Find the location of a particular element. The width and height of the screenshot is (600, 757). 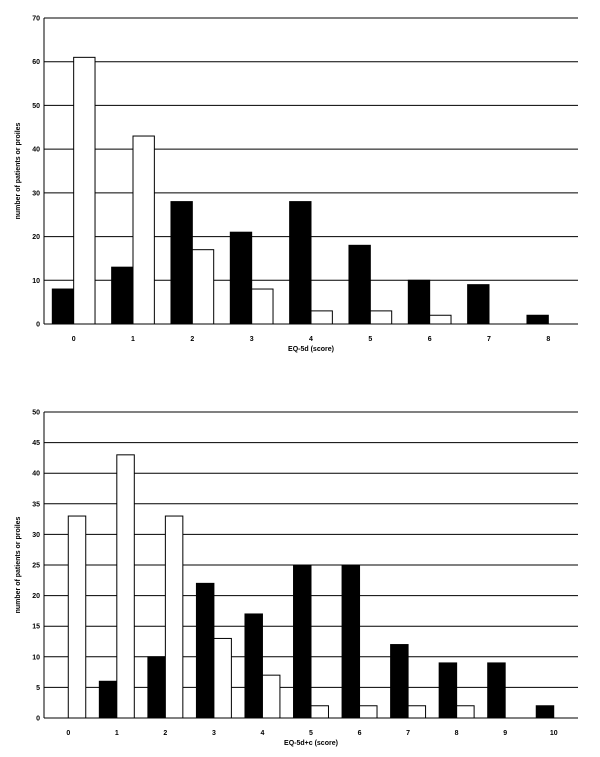

y-tick-label: 5 is located at coordinates (38, 688).